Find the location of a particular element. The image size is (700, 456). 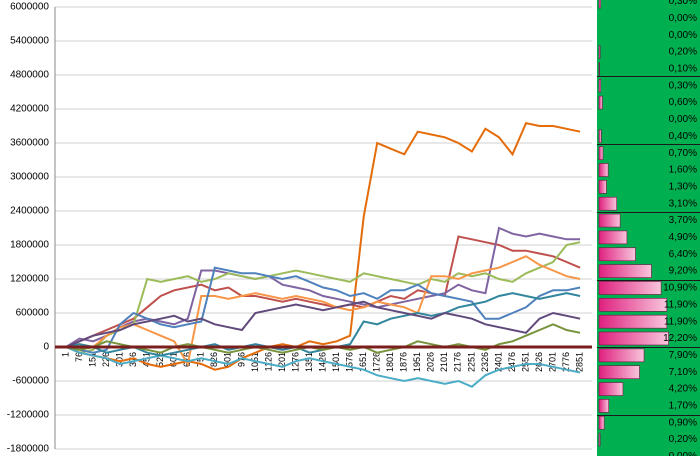

y-tick-label: 3000000 is located at coordinates (29, 177).